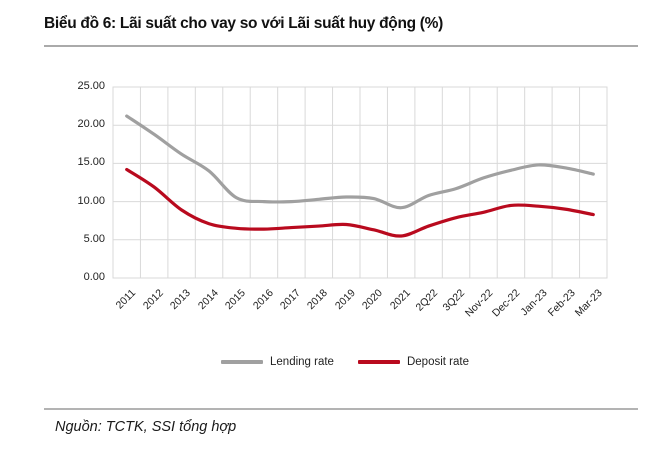  Describe the element at coordinates (360, 202) in the screenshot. I see `deposit-rate-line` at that location.